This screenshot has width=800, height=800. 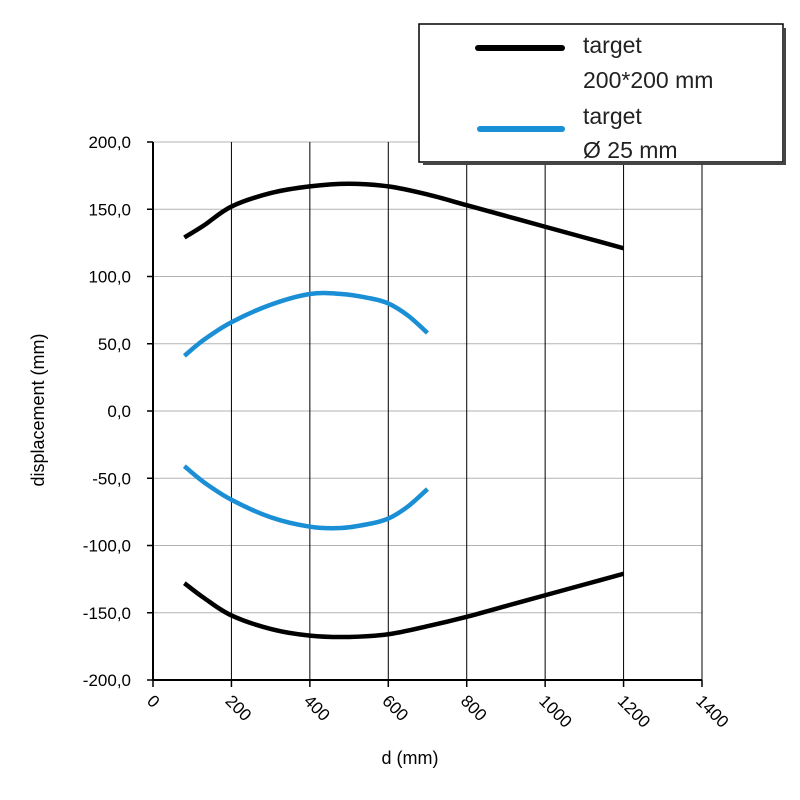 What do you see at coordinates (712, 711) in the screenshot?
I see `x-tick-label-7: 1400` at bounding box center [712, 711].